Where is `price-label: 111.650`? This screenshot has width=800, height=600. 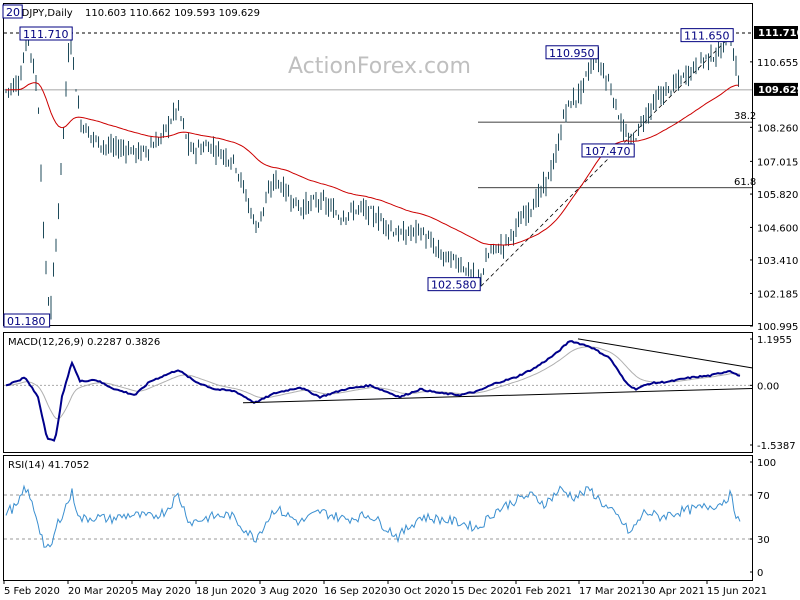 price-label: 111.650 is located at coordinates (707, 36).